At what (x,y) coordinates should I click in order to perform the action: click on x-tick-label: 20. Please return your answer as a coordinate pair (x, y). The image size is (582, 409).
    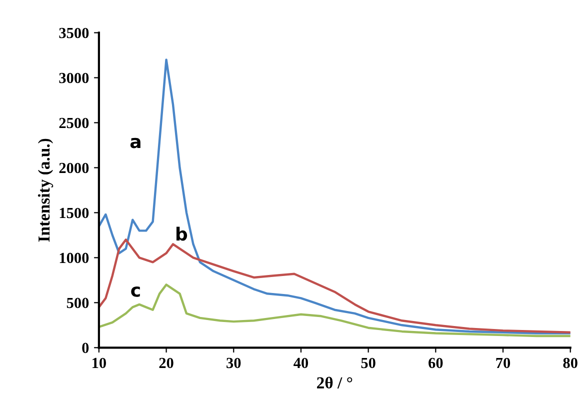
    Looking at the image, I should click on (166, 363).